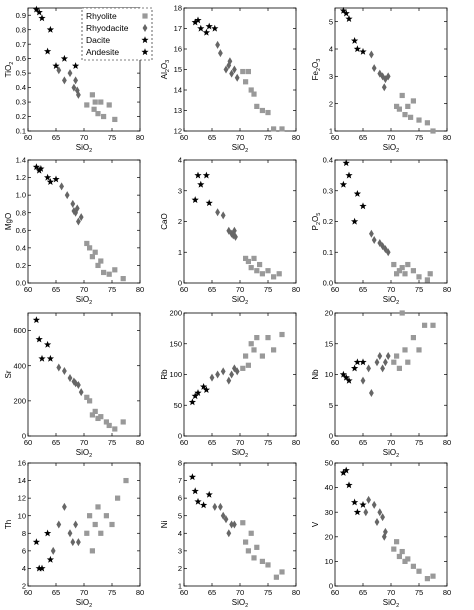 Image resolution: width=474 pixels, height=610 pixels. What do you see at coordinates (315, 524) in the screenshot?
I see `y-axis-label: V` at bounding box center [315, 524].